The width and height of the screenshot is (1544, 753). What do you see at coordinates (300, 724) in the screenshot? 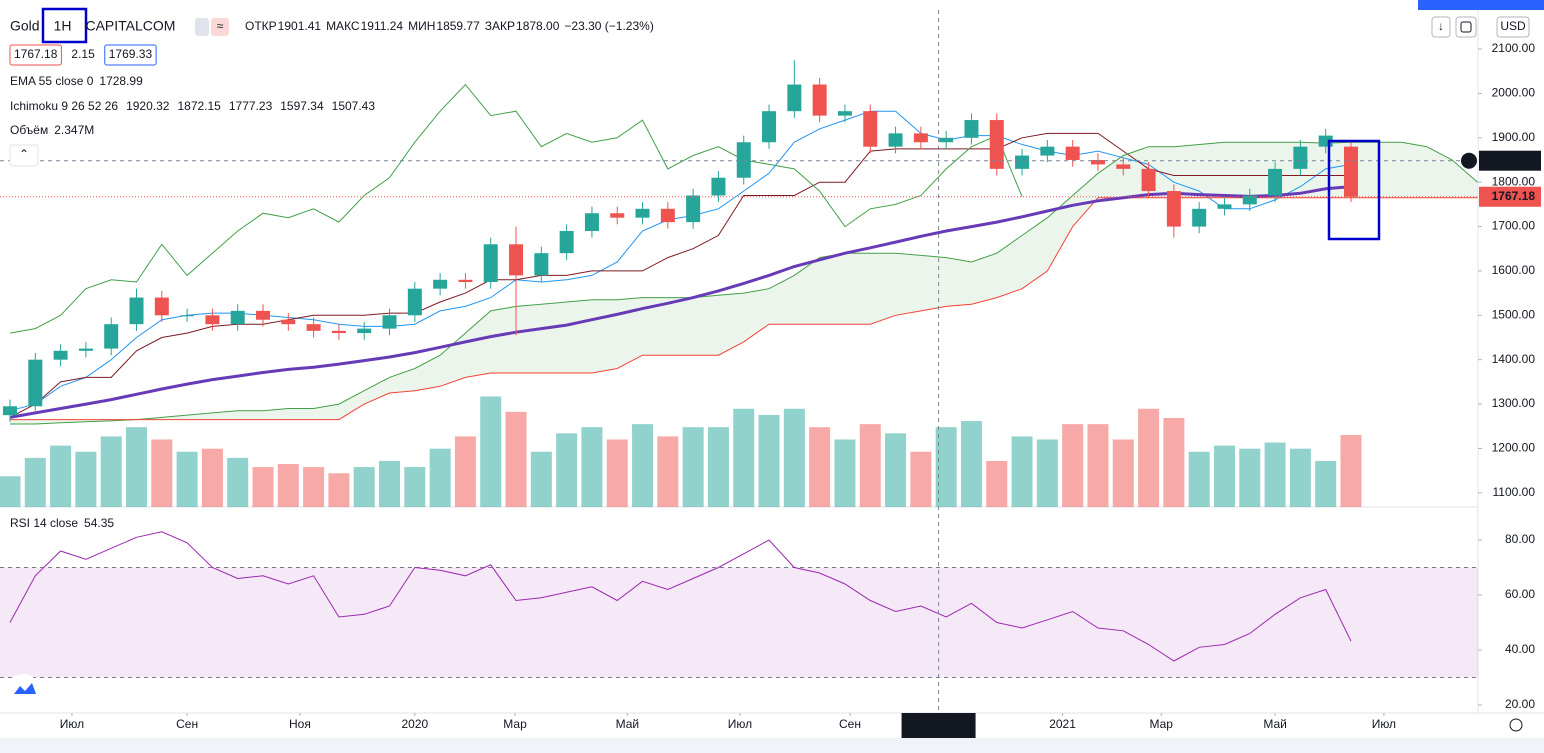
I see `x-tick-label: Ноя` at bounding box center [300, 724].